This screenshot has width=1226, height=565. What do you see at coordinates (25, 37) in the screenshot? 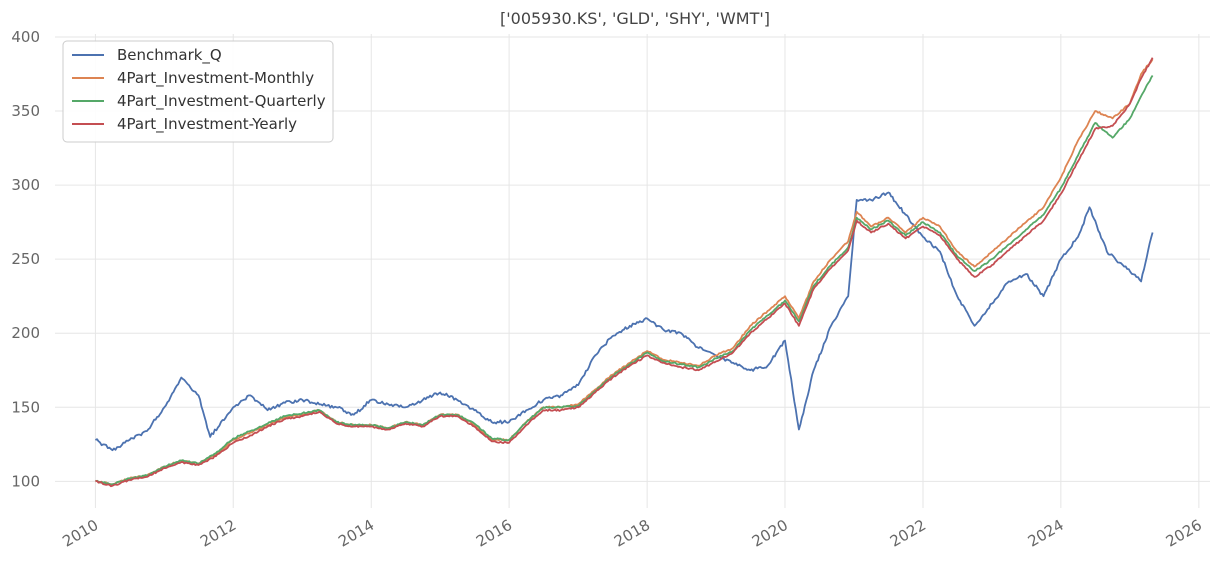
I see `y-tick-label: 400` at bounding box center [25, 37].